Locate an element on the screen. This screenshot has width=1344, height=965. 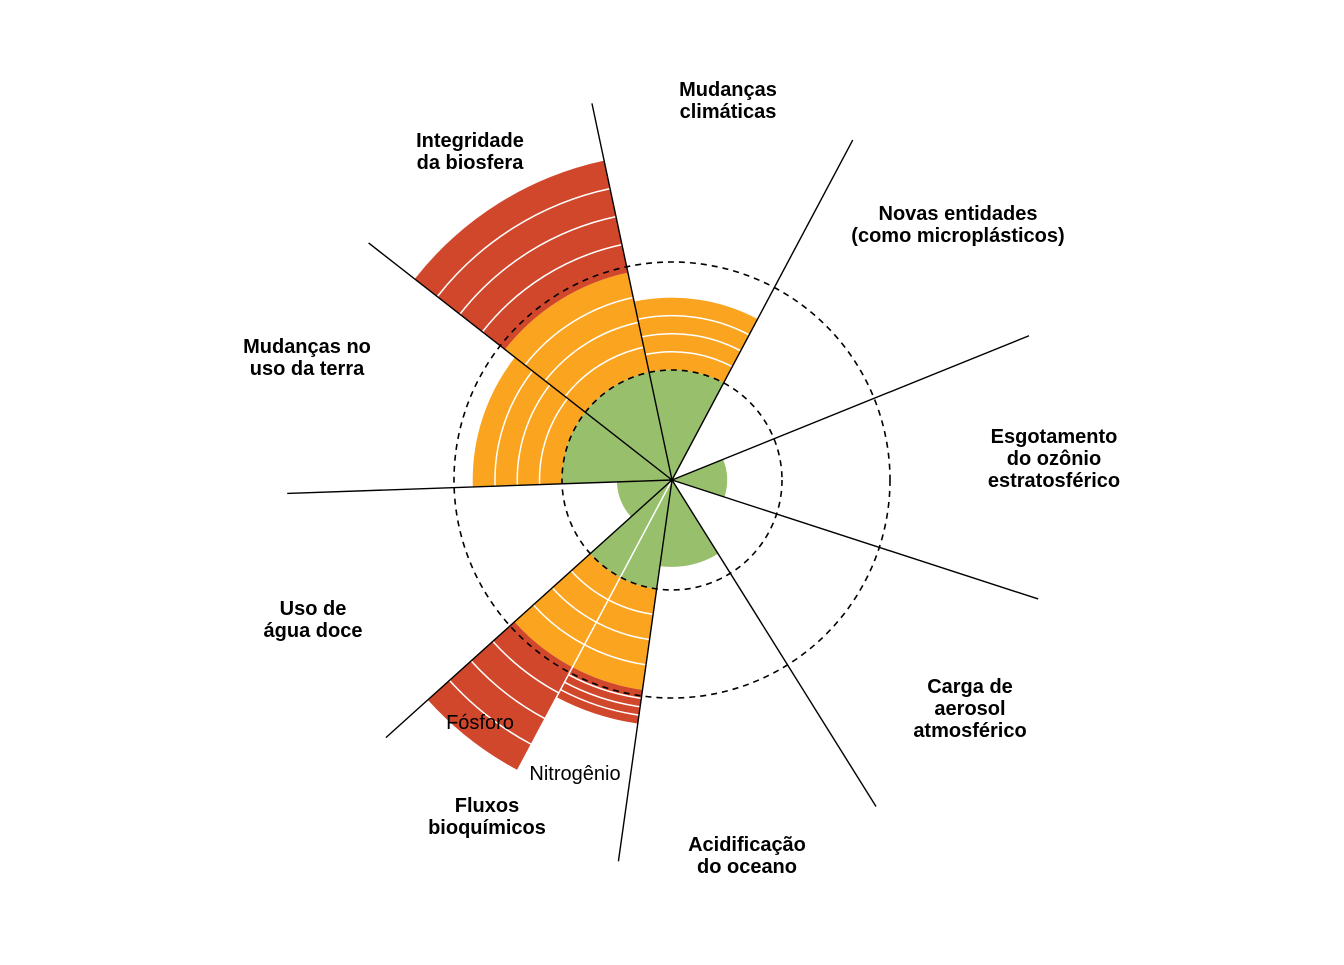
biogeo-sub0-increasing_risk-segment is located at coordinates (614, 633).